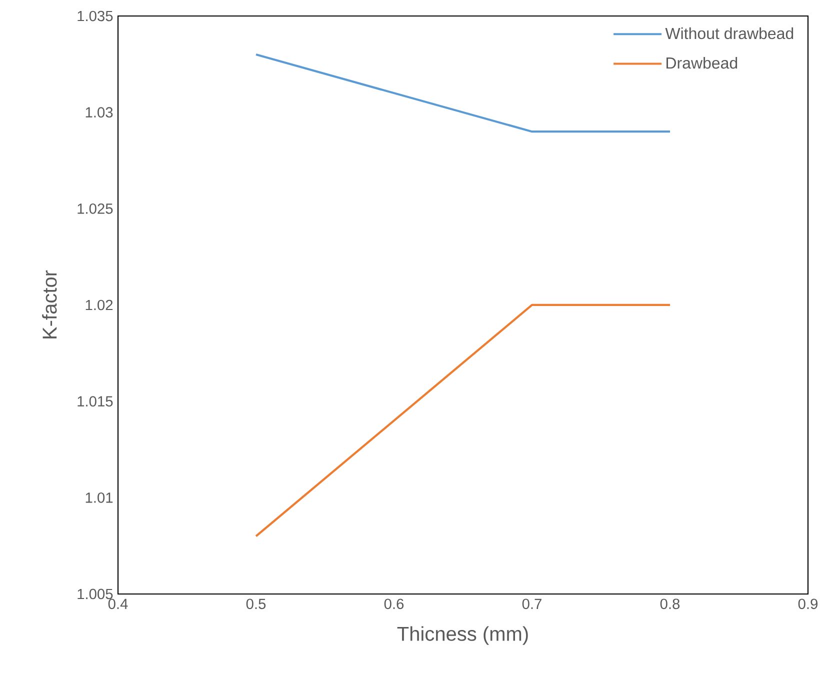 This screenshot has height=678, width=822. What do you see at coordinates (49, 304) in the screenshot?
I see `y-axis-title: K-factor` at bounding box center [49, 304].